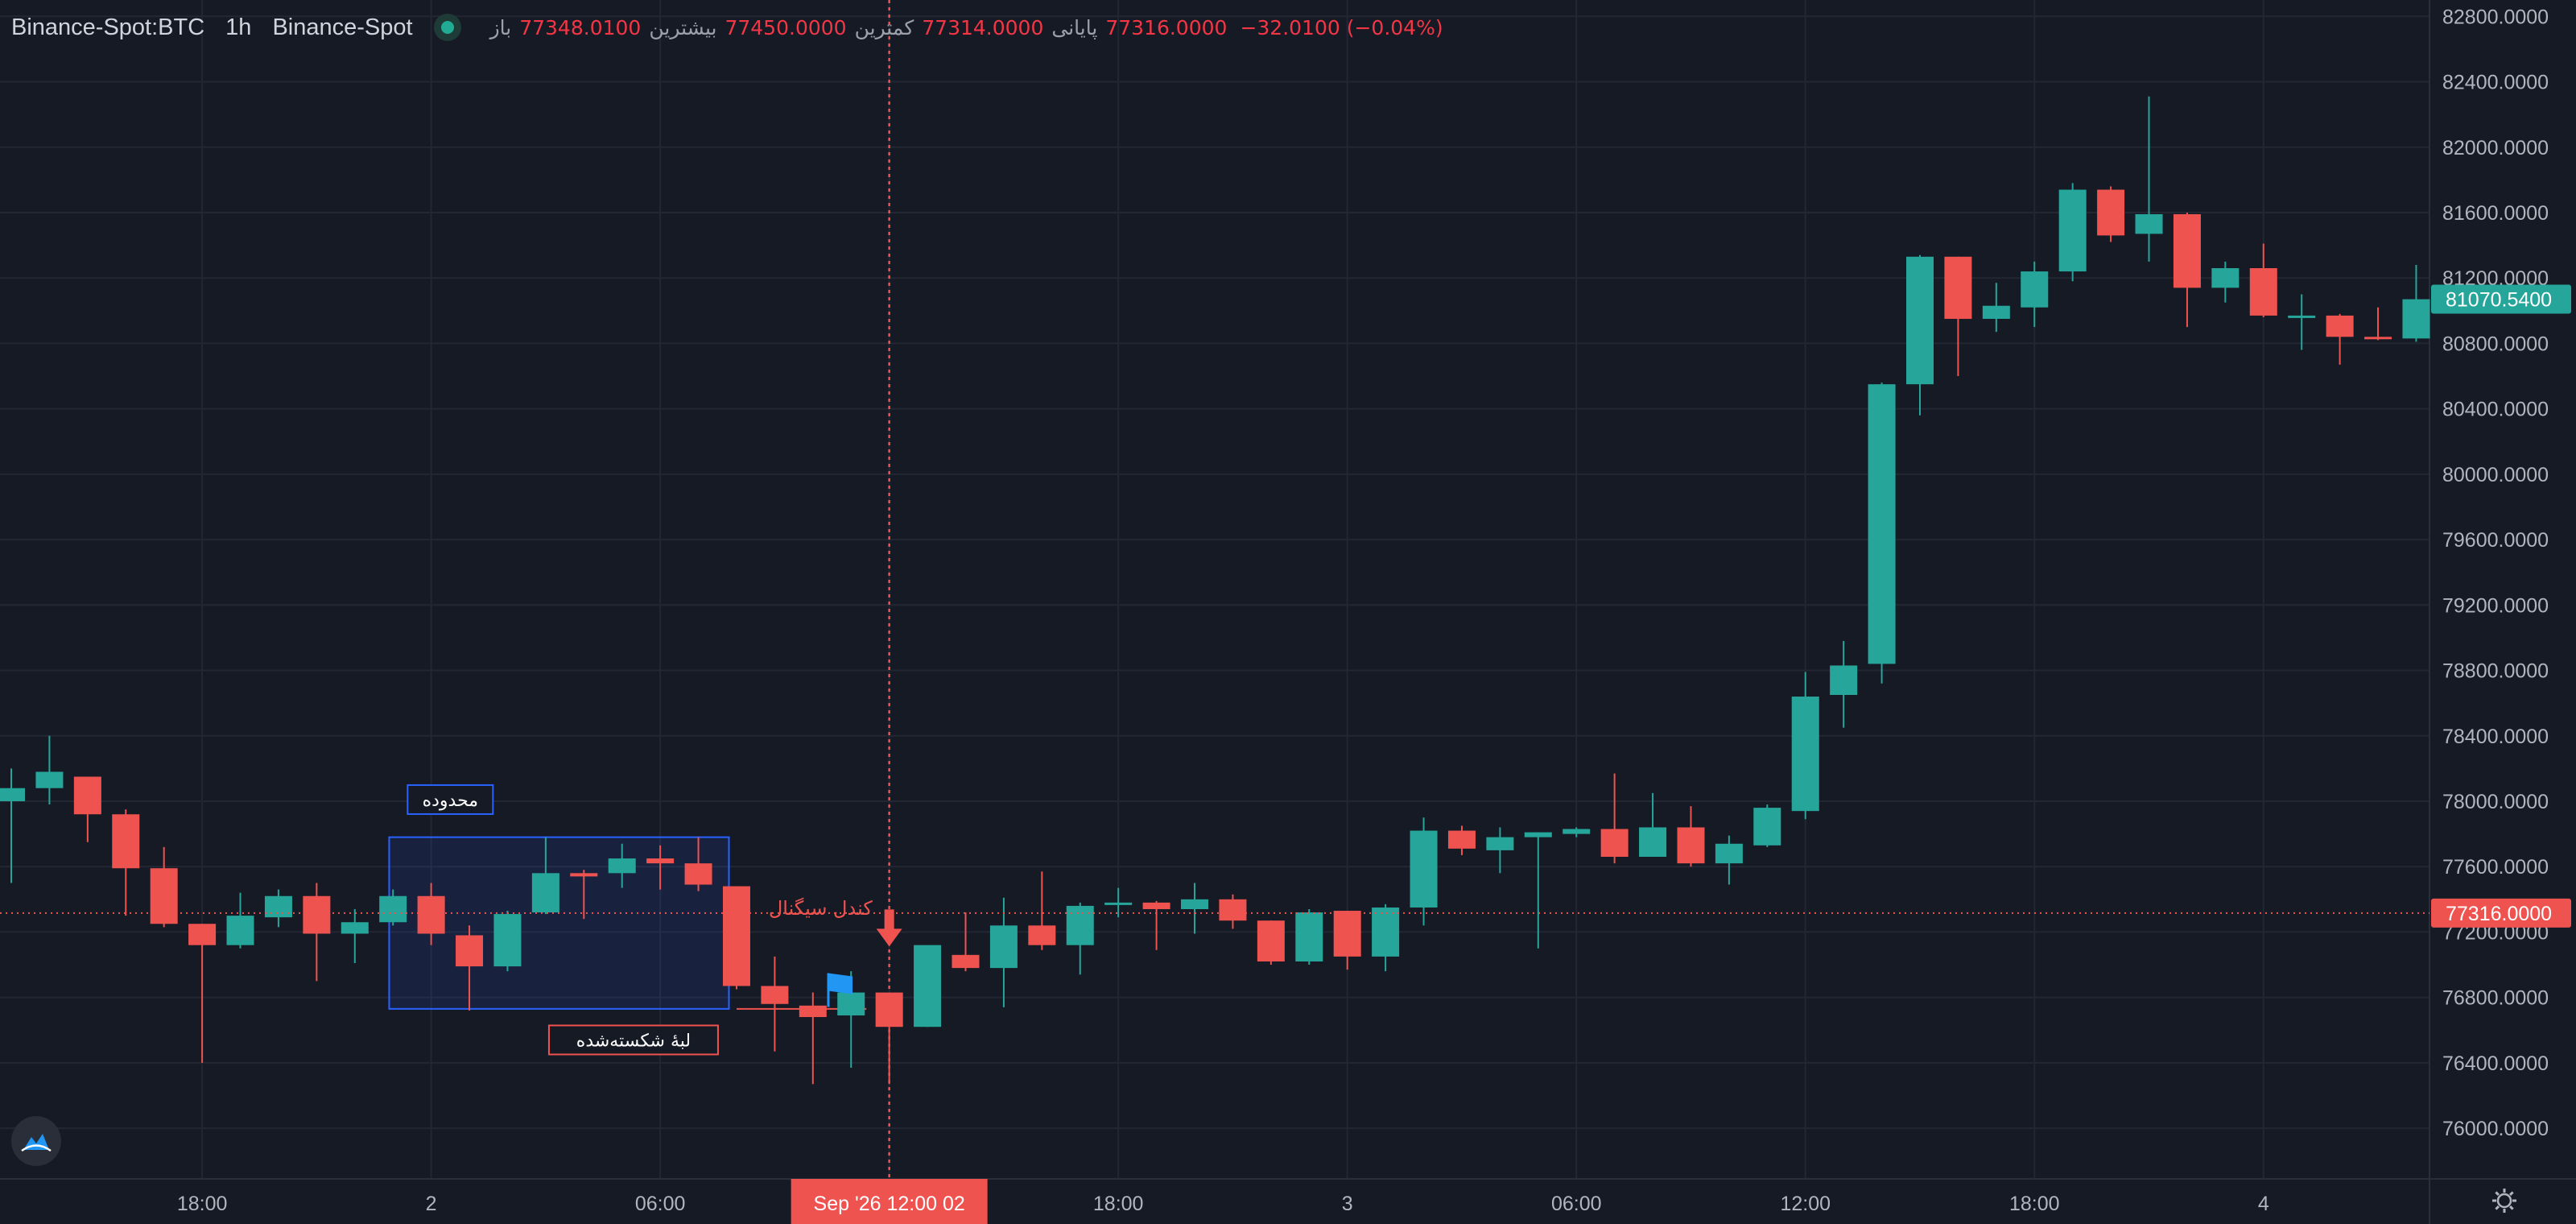 Image resolution: width=2576 pixels, height=1224 pixels. What do you see at coordinates (108, 27) in the screenshot?
I see `symbol-name: Binance-Spot:BTC` at bounding box center [108, 27].